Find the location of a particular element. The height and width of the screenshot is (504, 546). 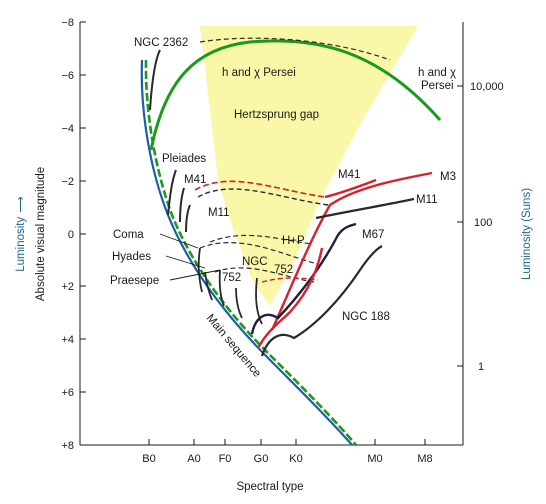

y2-tick-label: 100 is located at coordinates (483, 223).